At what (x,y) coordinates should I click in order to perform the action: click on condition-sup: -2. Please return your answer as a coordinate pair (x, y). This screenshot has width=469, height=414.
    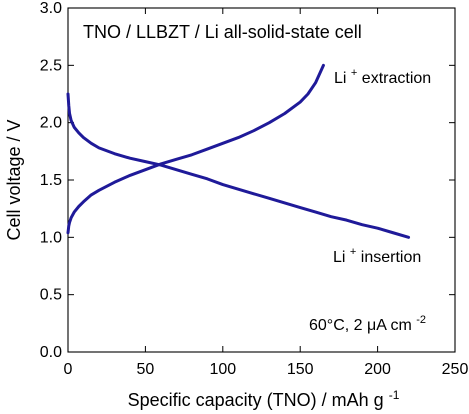
    Looking at the image, I should click on (421, 320).